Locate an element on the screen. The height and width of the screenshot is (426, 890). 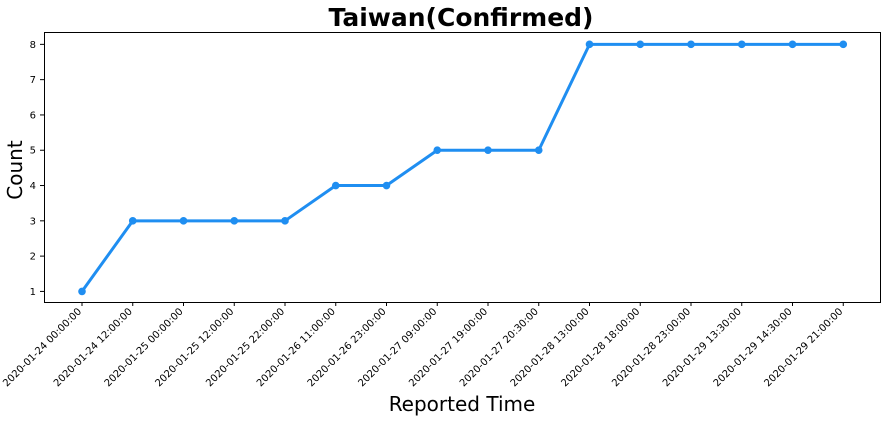
y-tick-label: 1 is located at coordinates (33, 292).